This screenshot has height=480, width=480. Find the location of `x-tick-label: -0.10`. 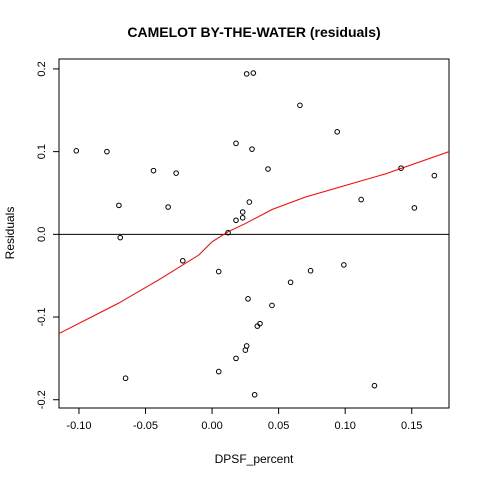

x-tick-label: -0.10 is located at coordinates (78, 426).